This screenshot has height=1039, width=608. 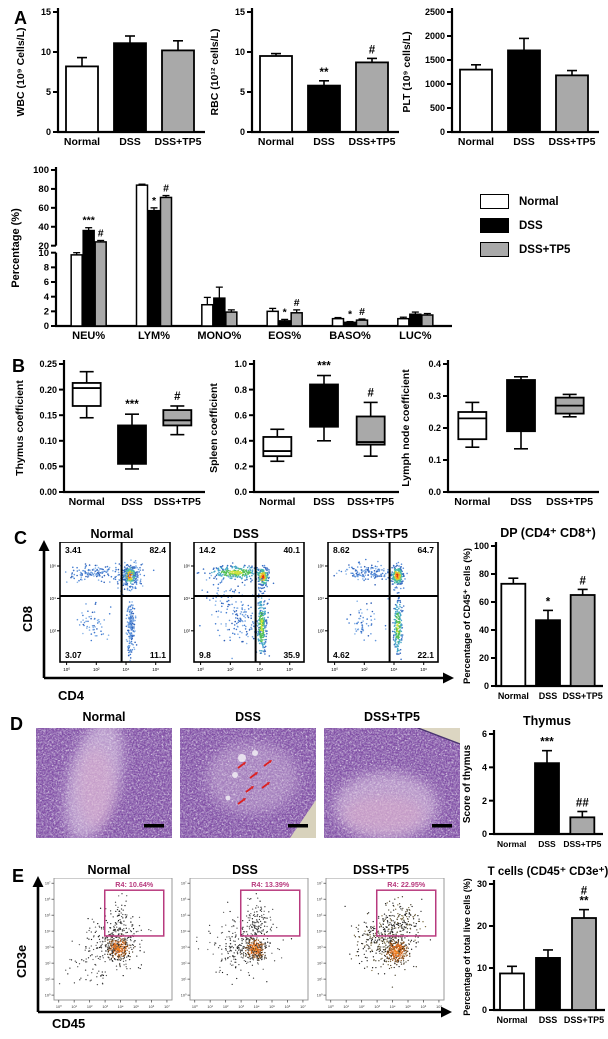 I want to click on histology-svg, so click(x=248, y=783).